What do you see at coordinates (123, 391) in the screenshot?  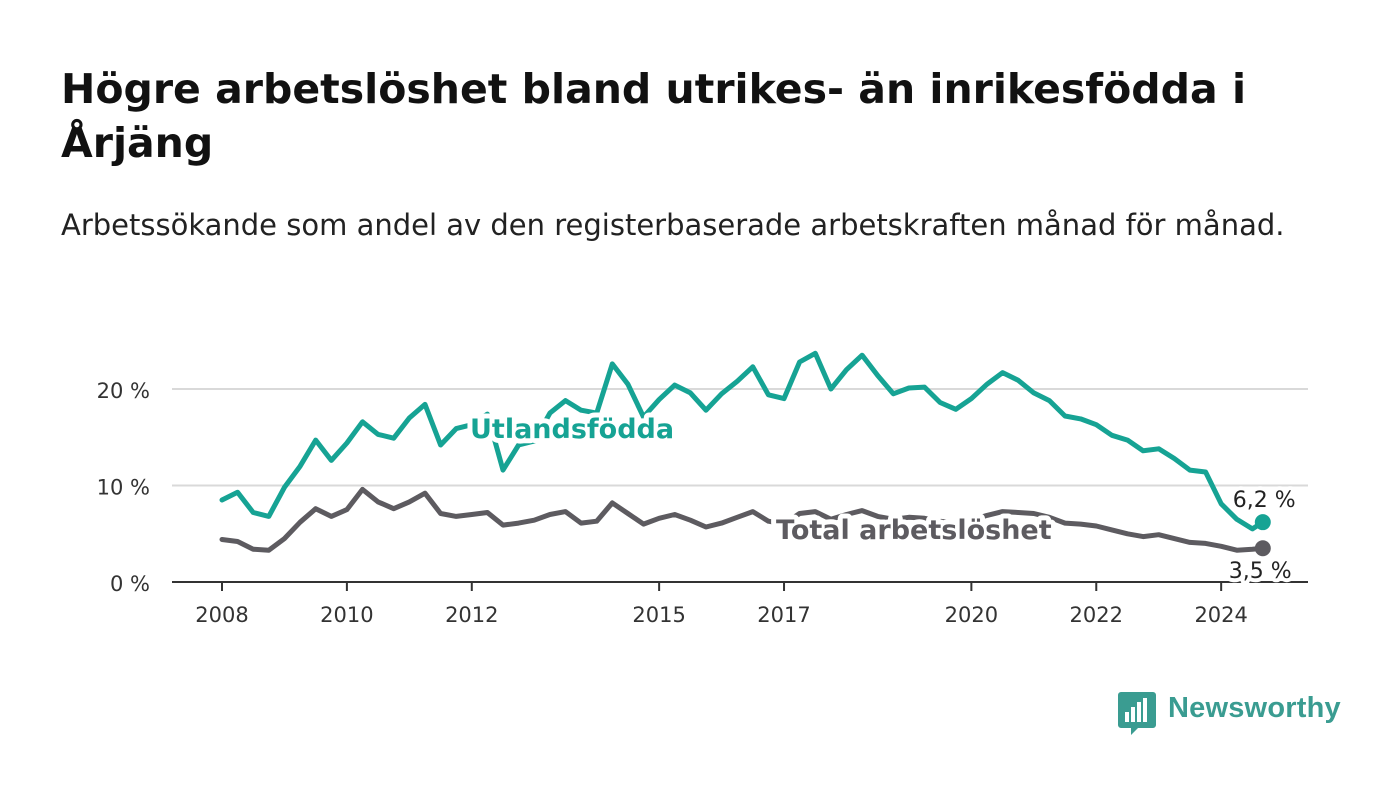 I see `y-tick-label: 20 %` at bounding box center [123, 391].